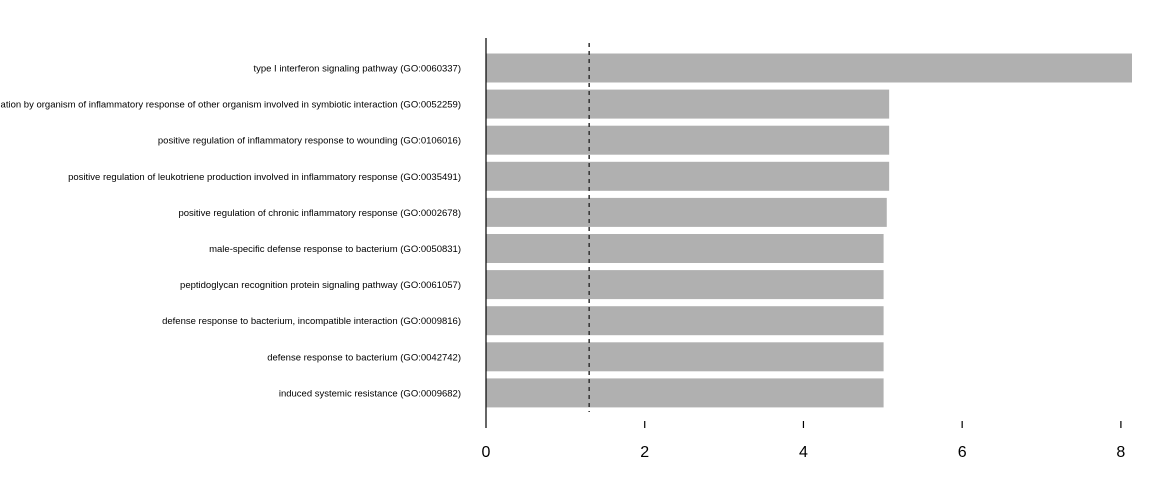  Describe the element at coordinates (1120, 452) in the screenshot. I see `x-tick-label-4: 8` at that location.